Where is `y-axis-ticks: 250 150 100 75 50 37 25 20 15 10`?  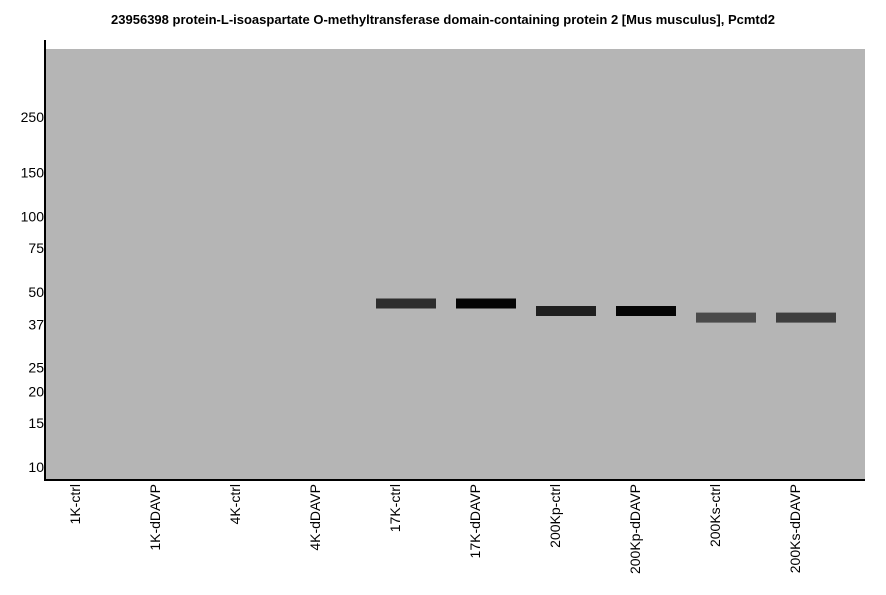 y-axis-ticks: 250 150 100 75 50 37 25 20 15 10 is located at coordinates (33, 292).